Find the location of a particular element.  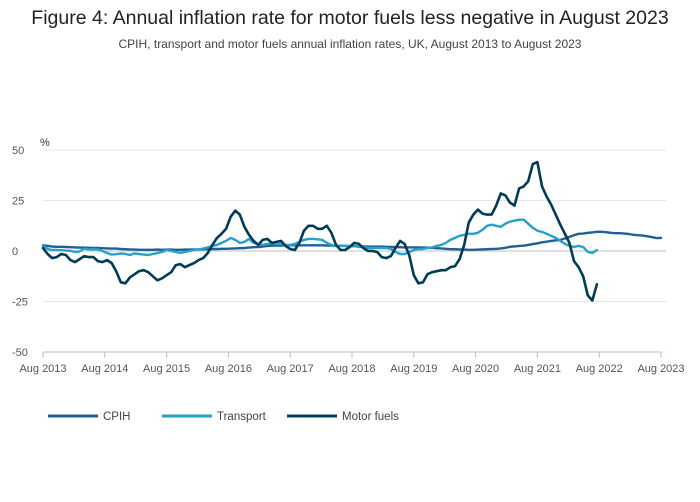

x-tick-label: Aug 2022 is located at coordinates (599, 369).